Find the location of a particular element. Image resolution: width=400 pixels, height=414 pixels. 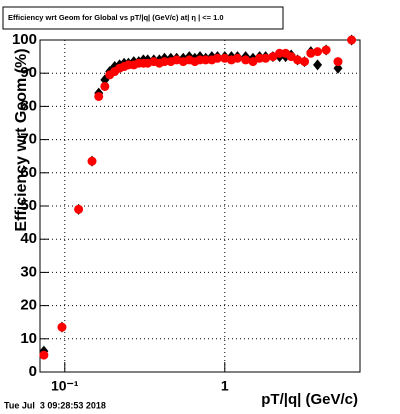

y-tick-label: 90 is located at coordinates (28, 72).